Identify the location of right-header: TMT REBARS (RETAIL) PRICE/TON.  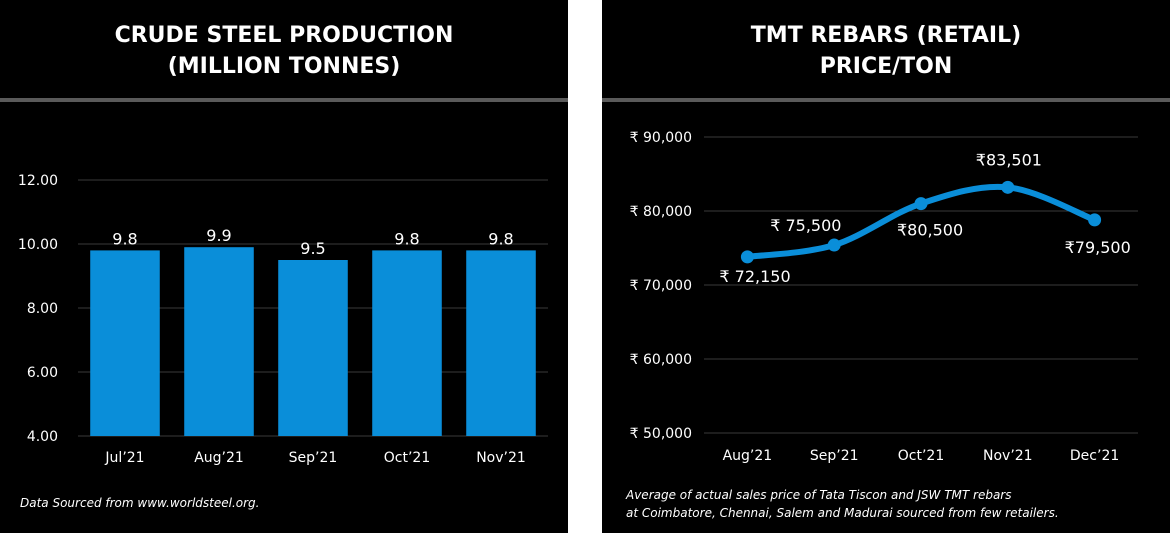
(886, 49).